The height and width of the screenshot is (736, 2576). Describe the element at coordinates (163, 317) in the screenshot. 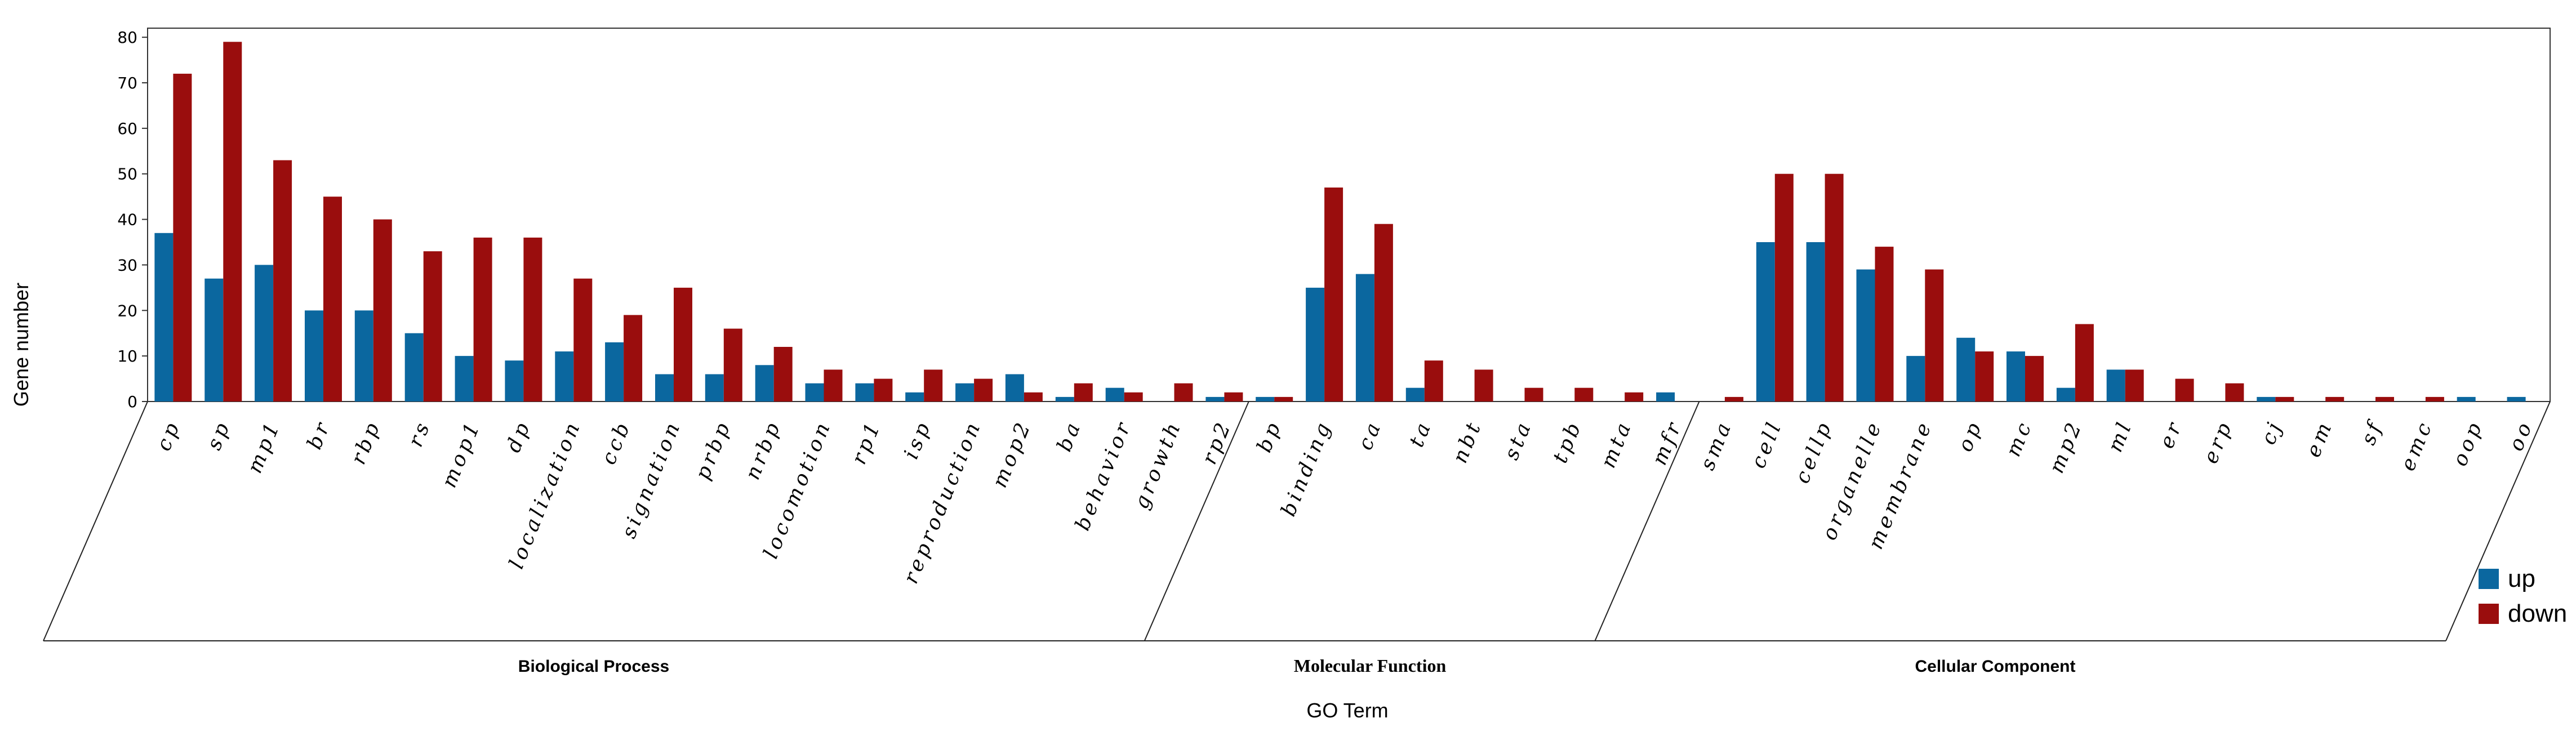

I see `bar-up-cp` at that location.